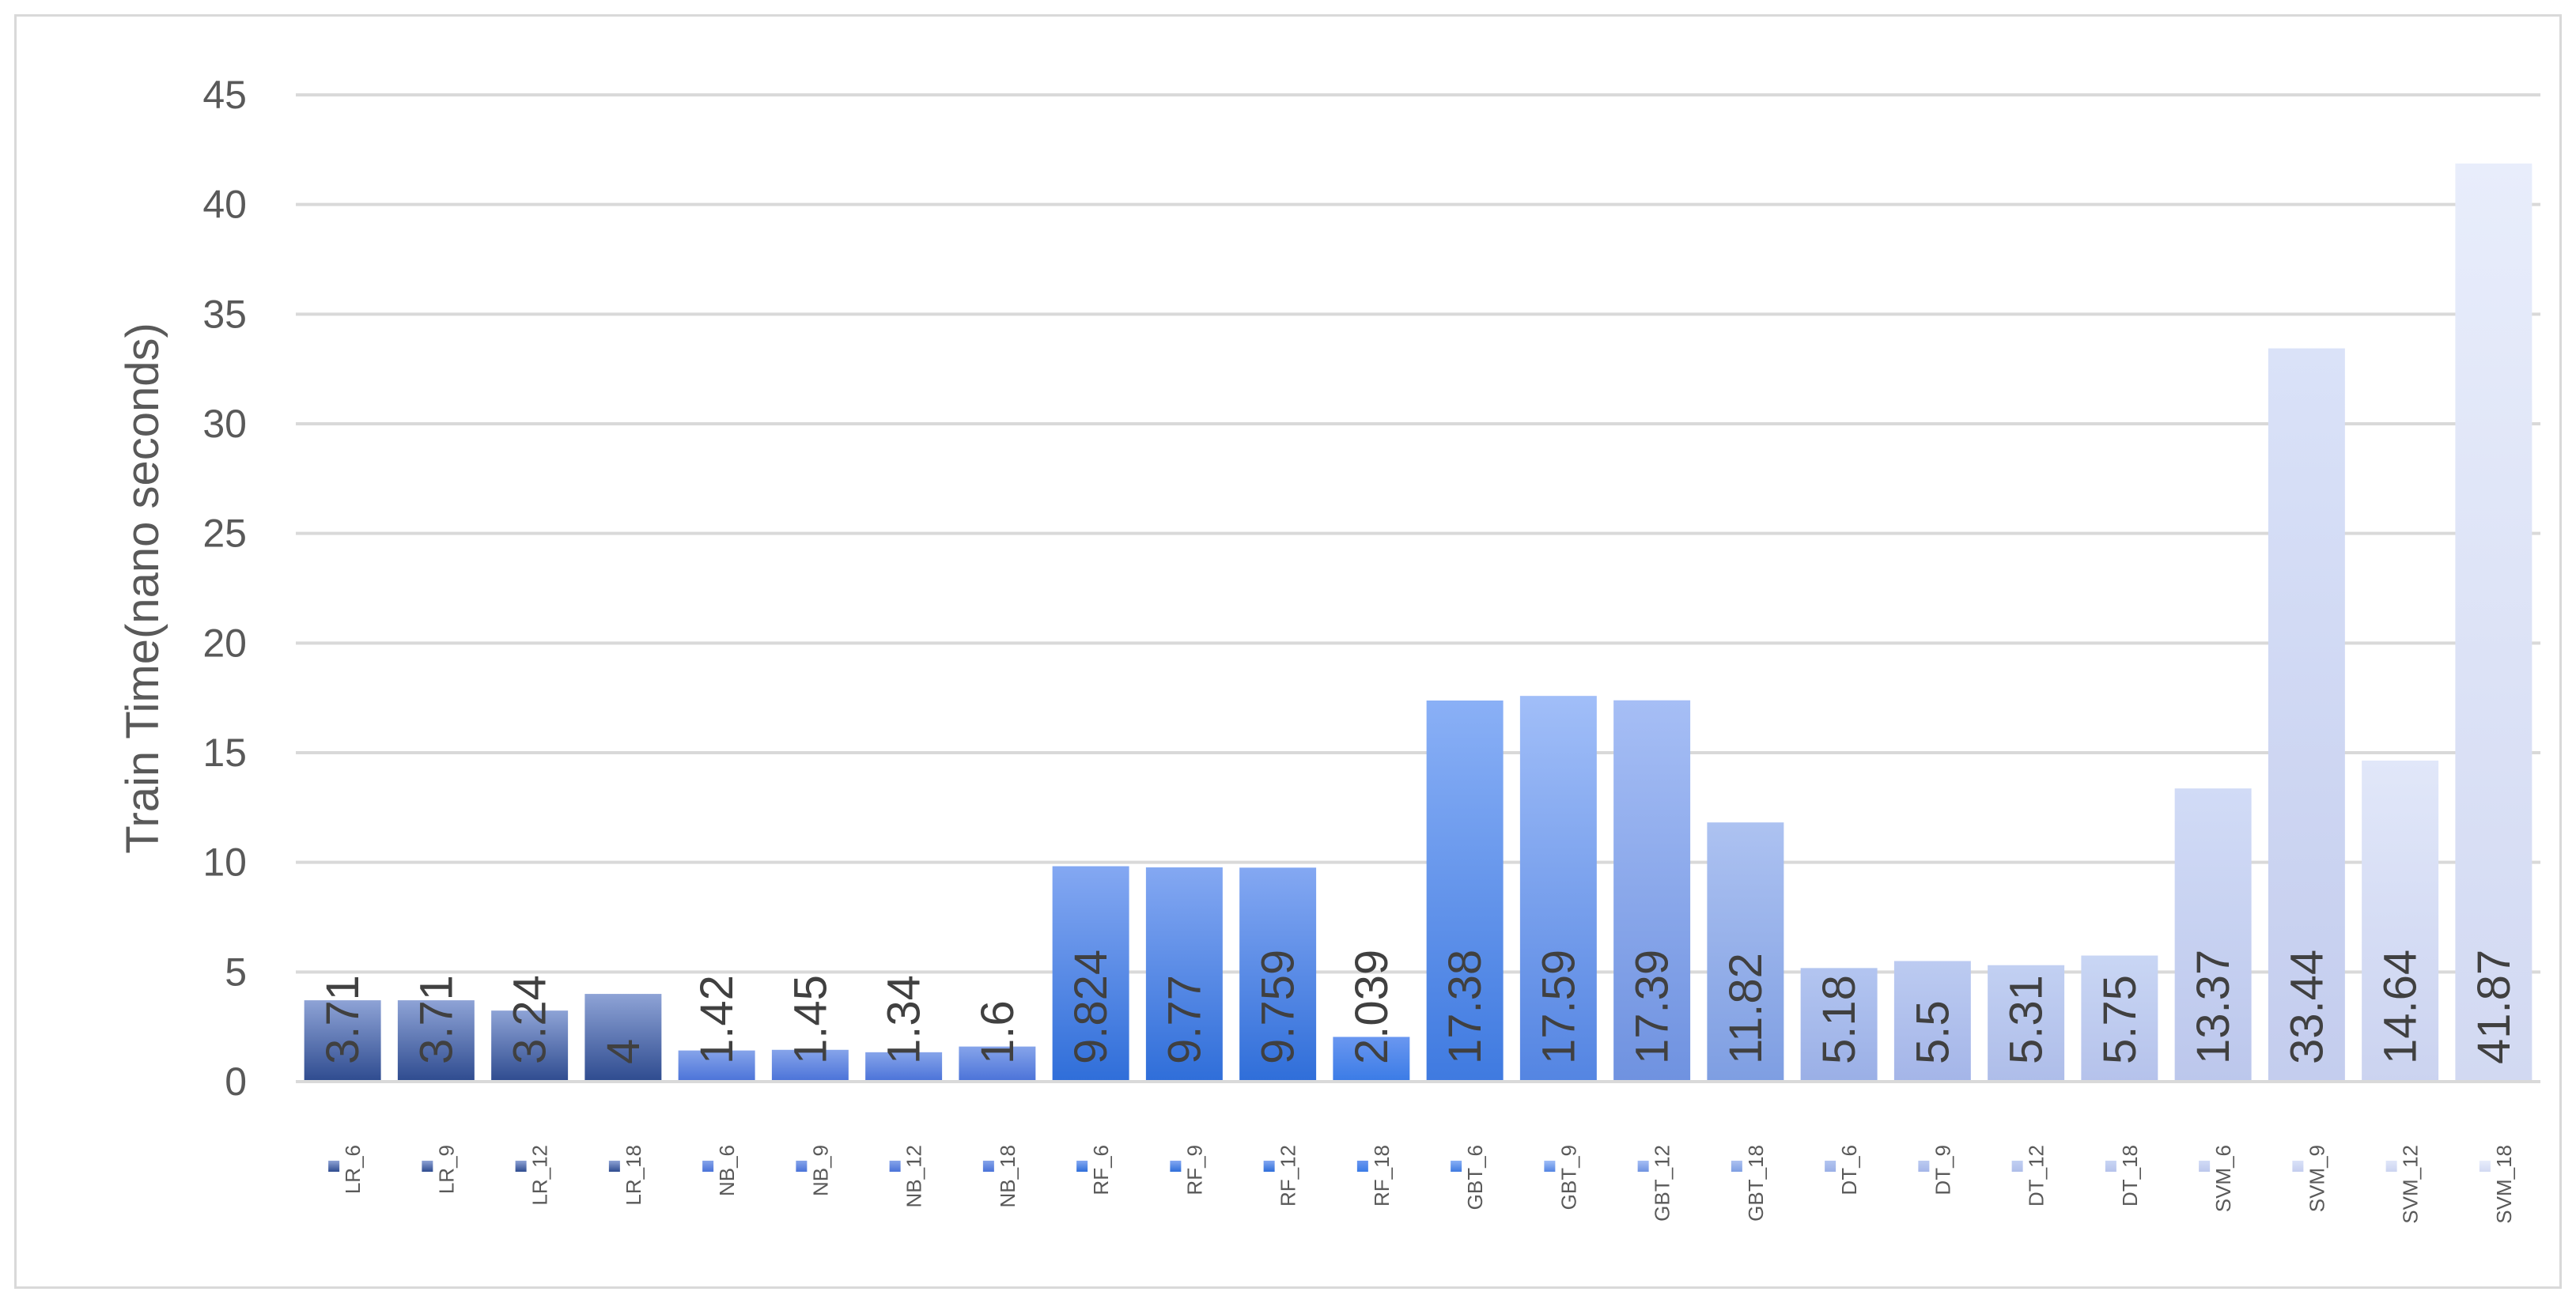  What do you see at coordinates (2411, 1184) in the screenshot?
I see `legend-label: SVM_12` at bounding box center [2411, 1184].